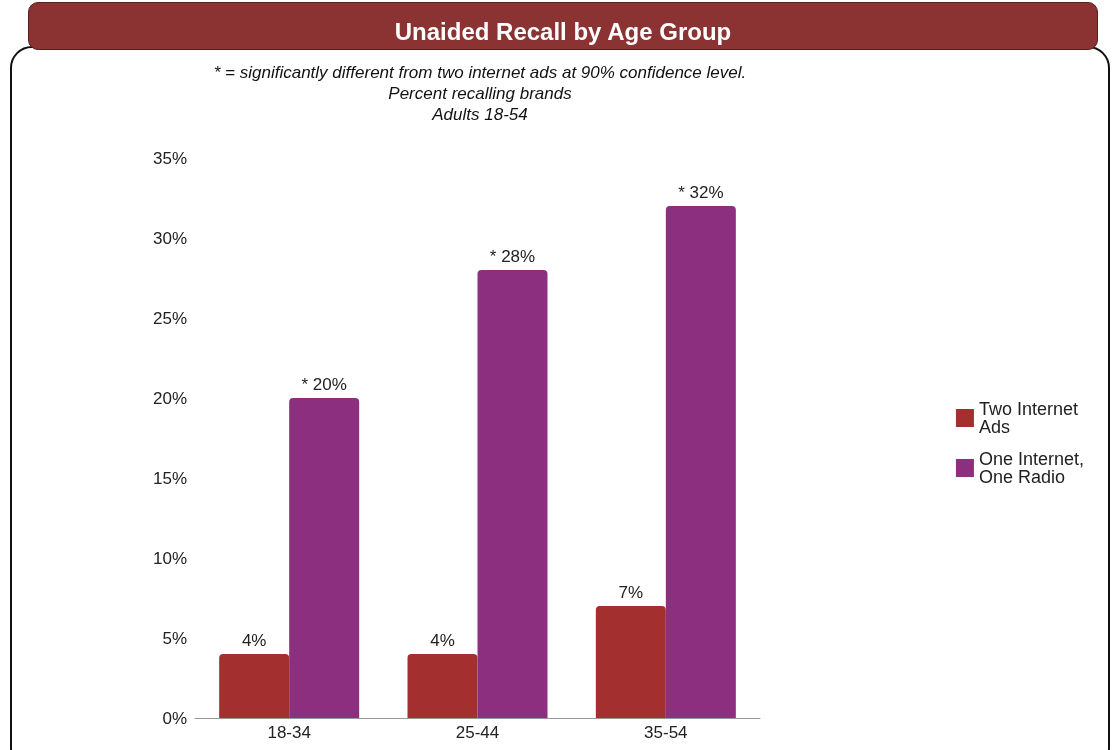 This screenshot has height=750, width=1114. Describe the element at coordinates (324, 384) in the screenshot. I see `data-label: * 20%` at that location.